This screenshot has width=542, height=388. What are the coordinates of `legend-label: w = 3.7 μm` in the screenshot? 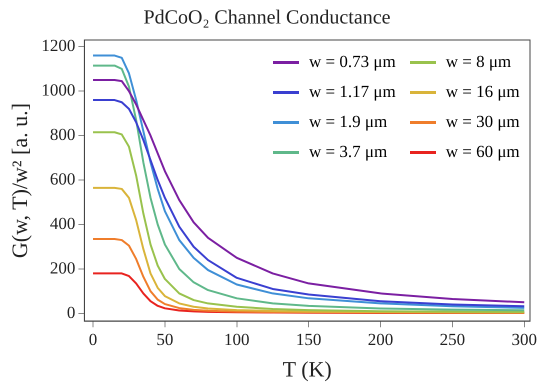 It's located at (348, 152).